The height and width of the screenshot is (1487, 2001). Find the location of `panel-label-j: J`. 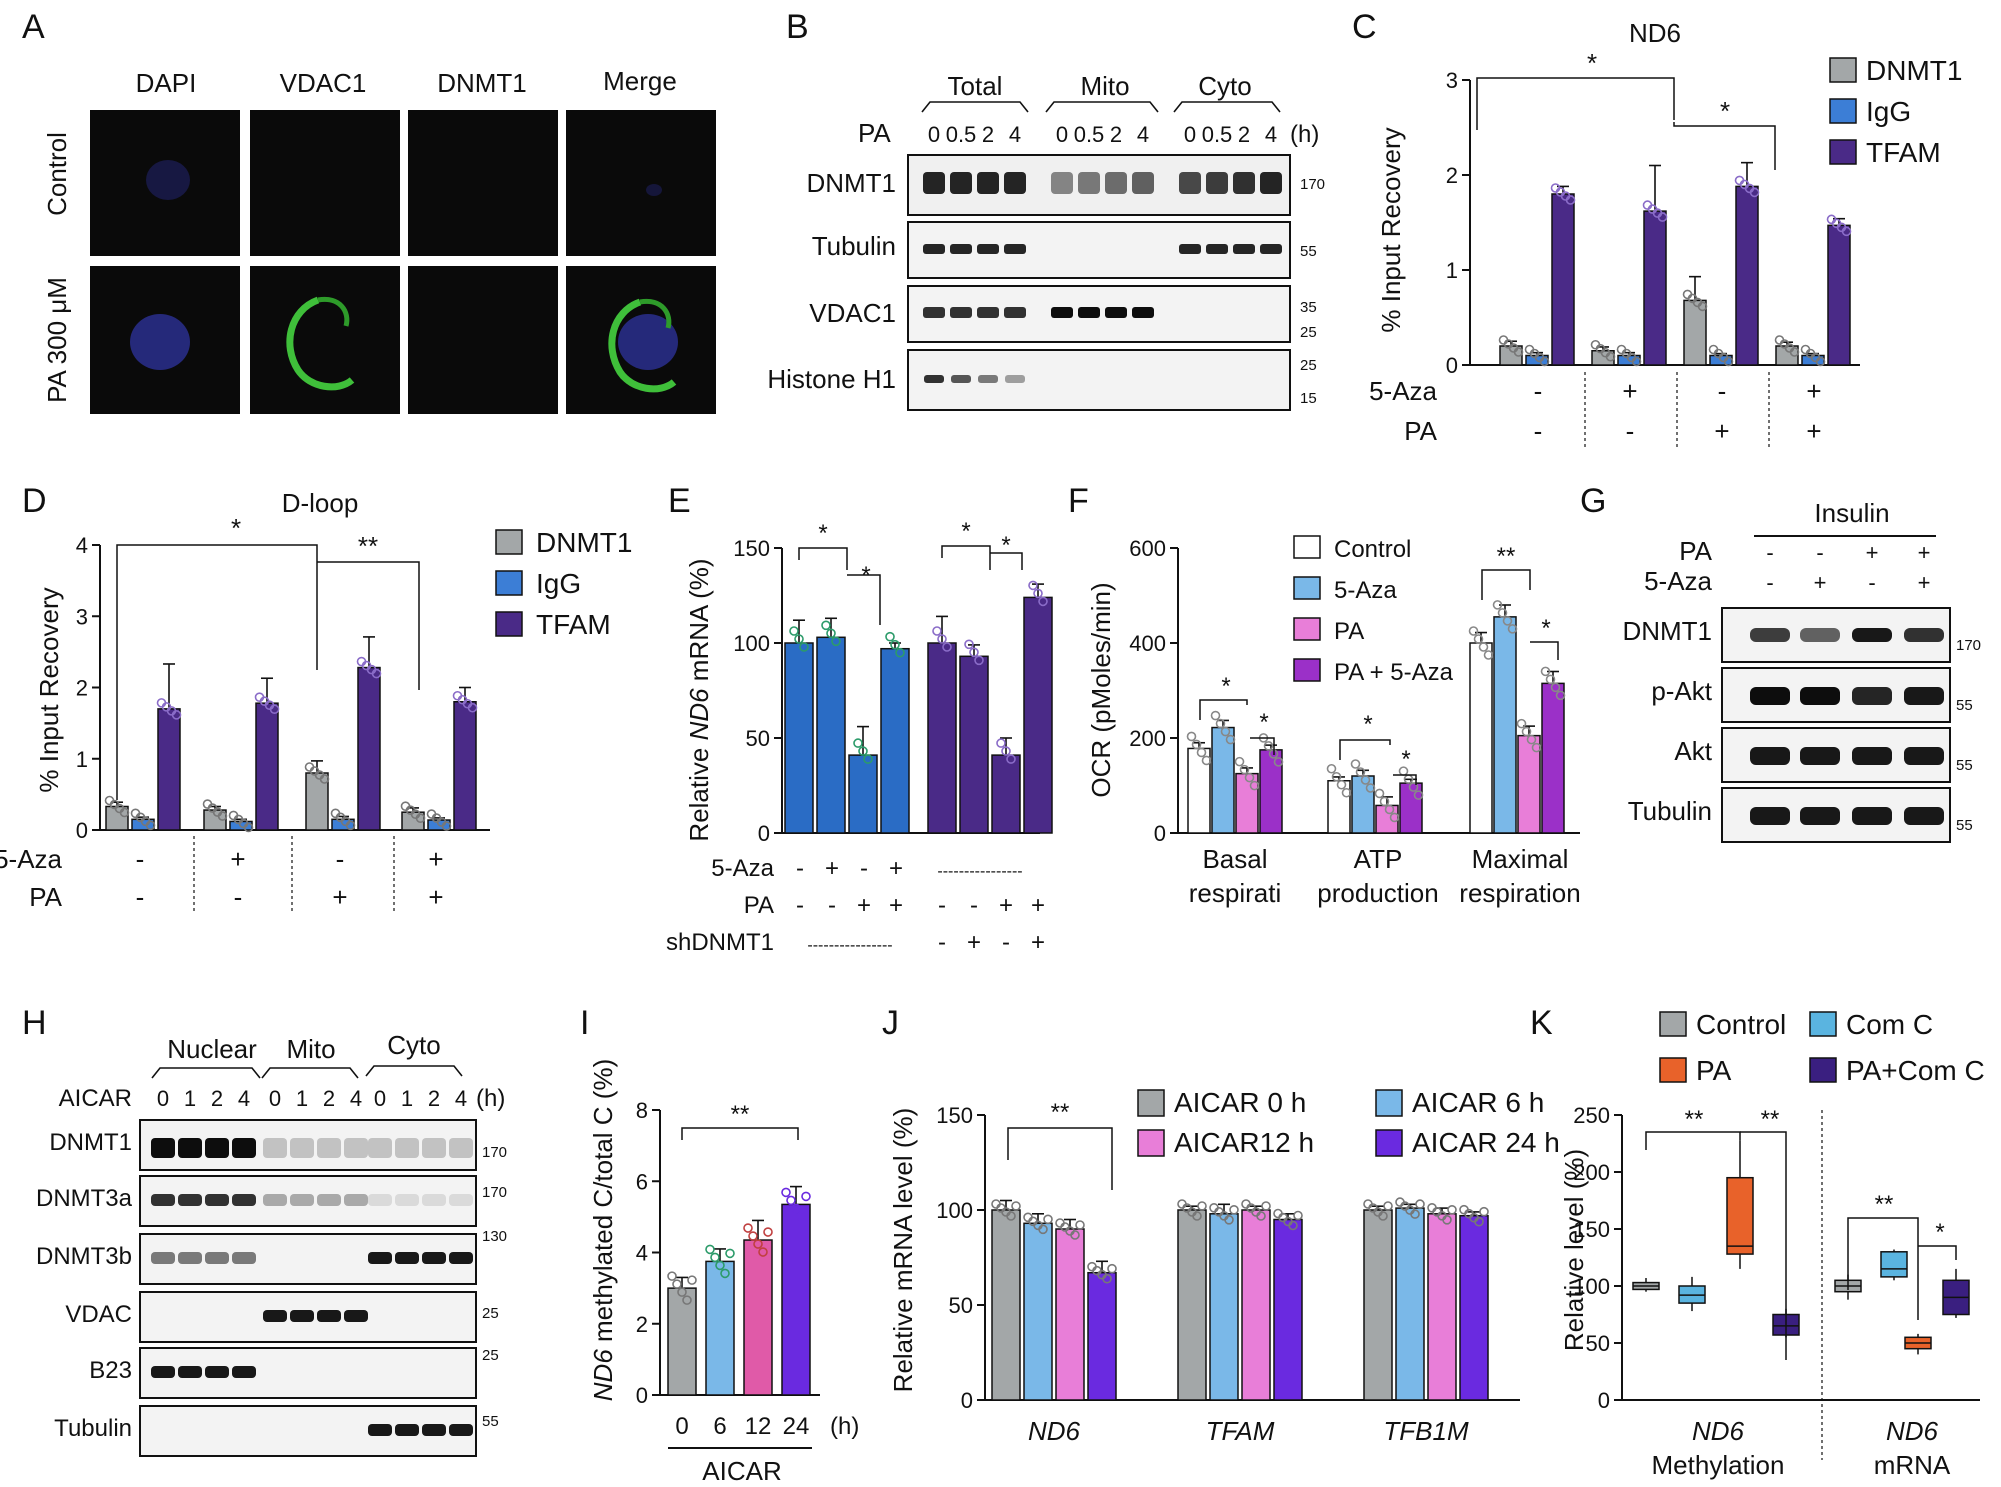

panel-label-j: J is located at coordinates (890, 1023).